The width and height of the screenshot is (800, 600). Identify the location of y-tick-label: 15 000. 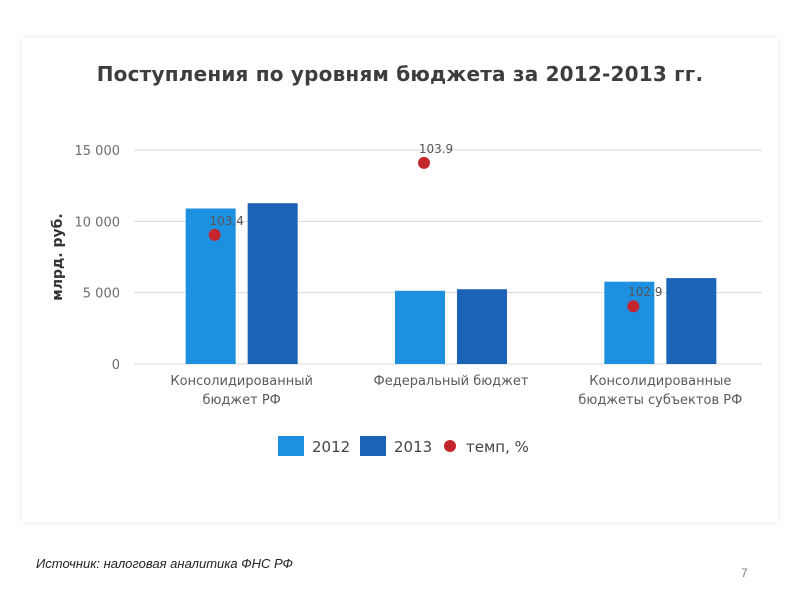
(98, 151).